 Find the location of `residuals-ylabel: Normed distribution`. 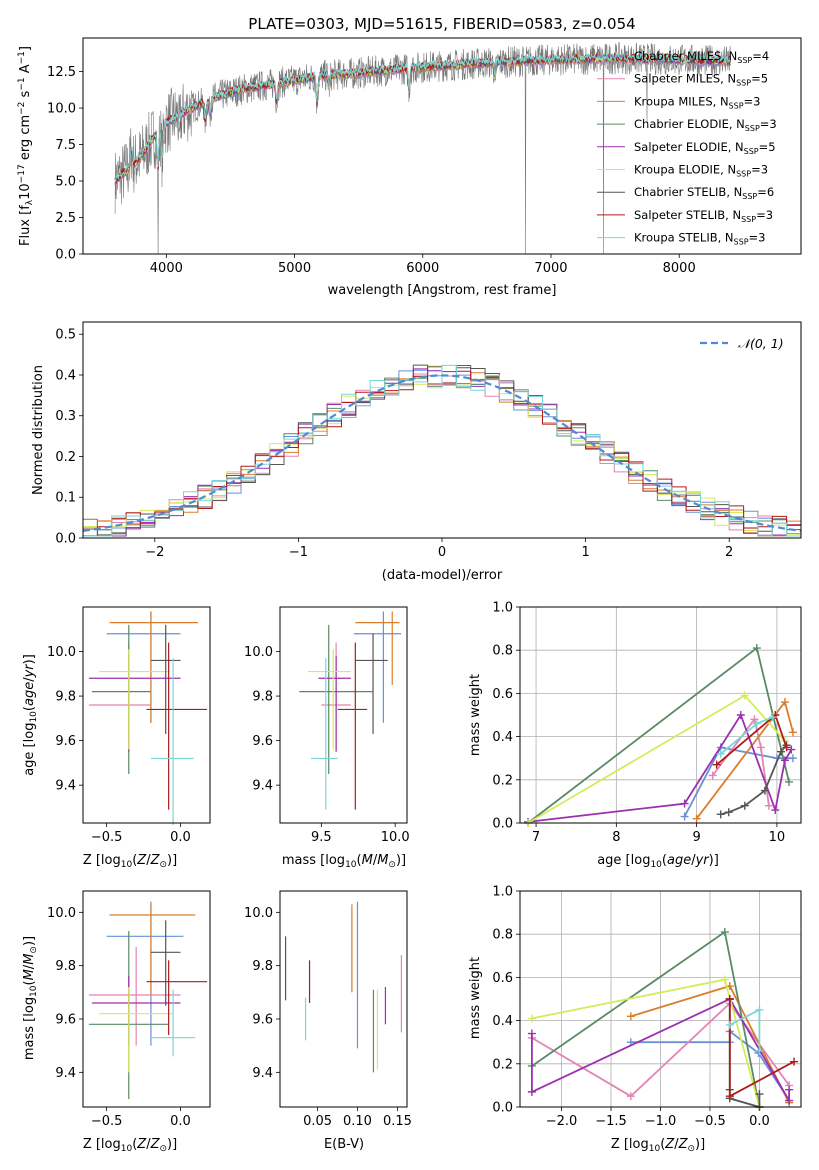

residuals-ylabel: Normed distribution is located at coordinates (38, 430).